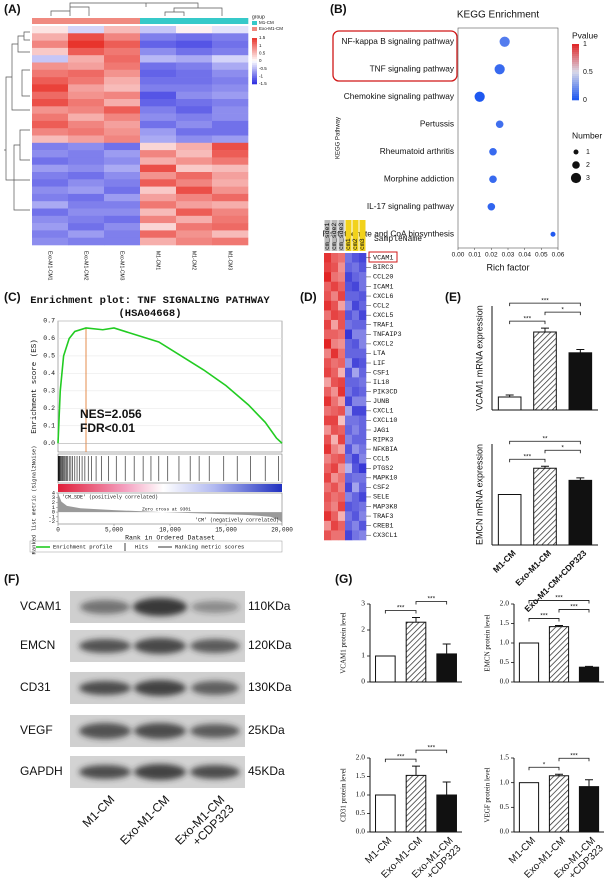 This screenshot has width=614, height=884. Describe the element at coordinates (170, 530) in the screenshot. I see `x-tick-label: 10,000` at that location.